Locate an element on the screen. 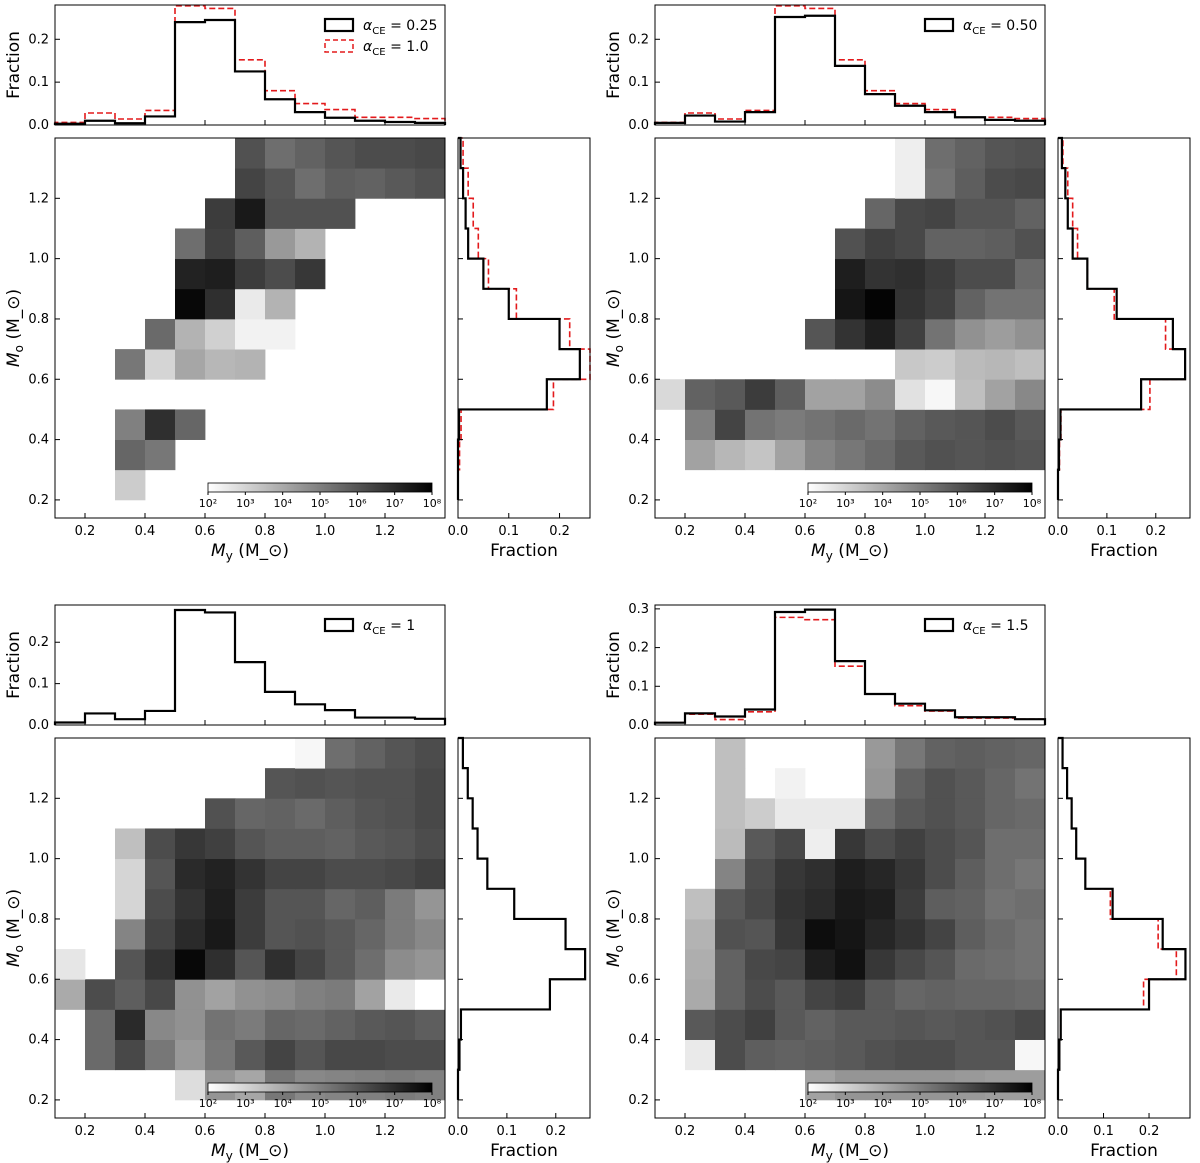 This screenshot has height=1163, width=1200. y-tick-label: 0.4 is located at coordinates (38, 1040).